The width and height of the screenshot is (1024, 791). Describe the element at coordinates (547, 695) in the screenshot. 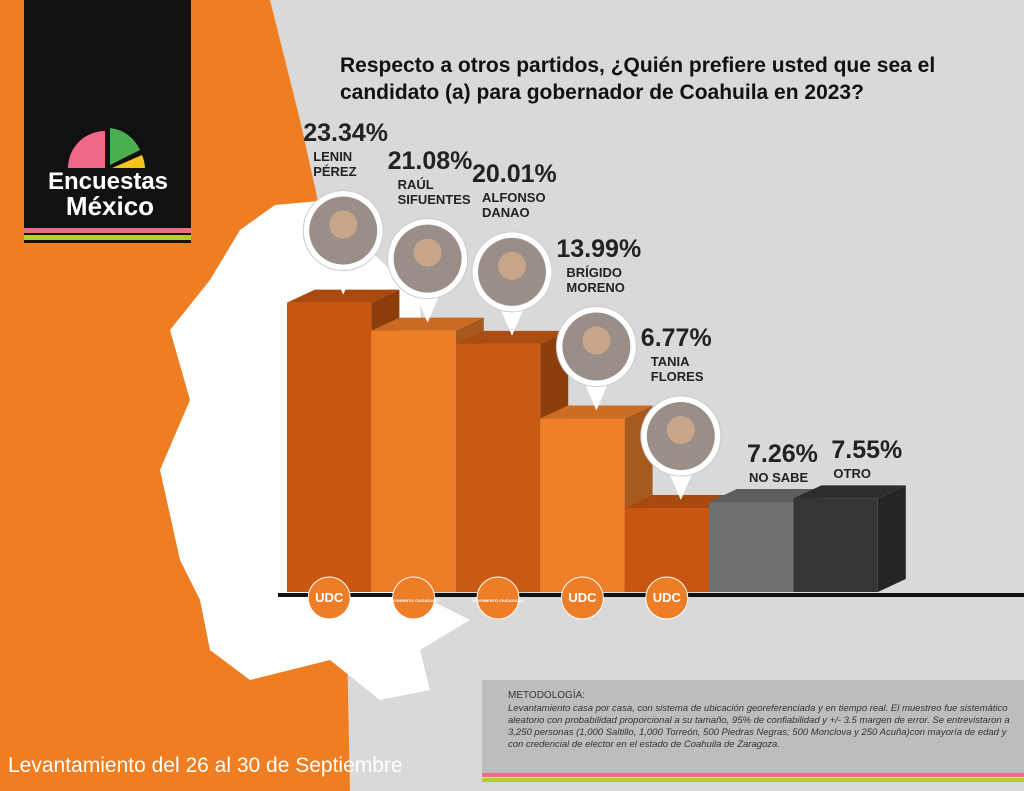

I see `methodology-heading: METODOLOGÍA:` at that location.